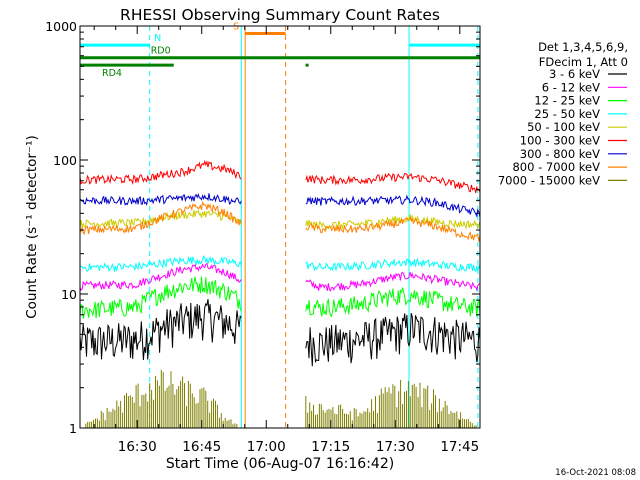 The width and height of the screenshot is (640, 480). I want to click on x-tick-label: 17:45, so click(459, 447).